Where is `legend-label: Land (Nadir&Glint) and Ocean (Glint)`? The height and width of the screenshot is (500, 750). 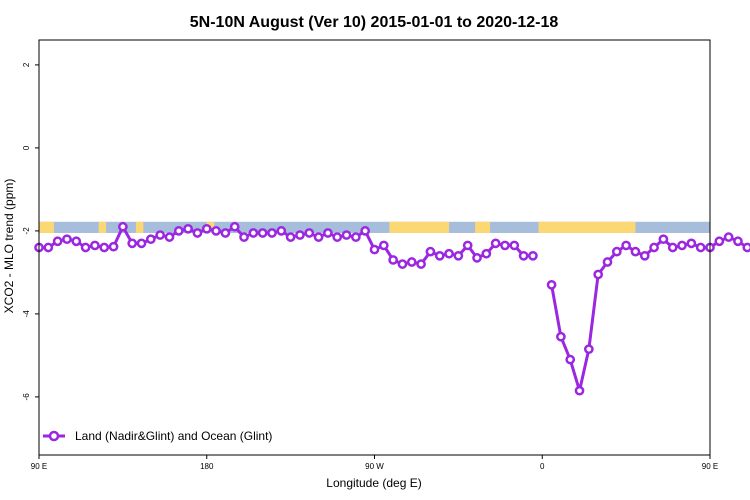
legend-label: Land (Nadir&Glint) and Ocean (Glint) is located at coordinates (173, 436).